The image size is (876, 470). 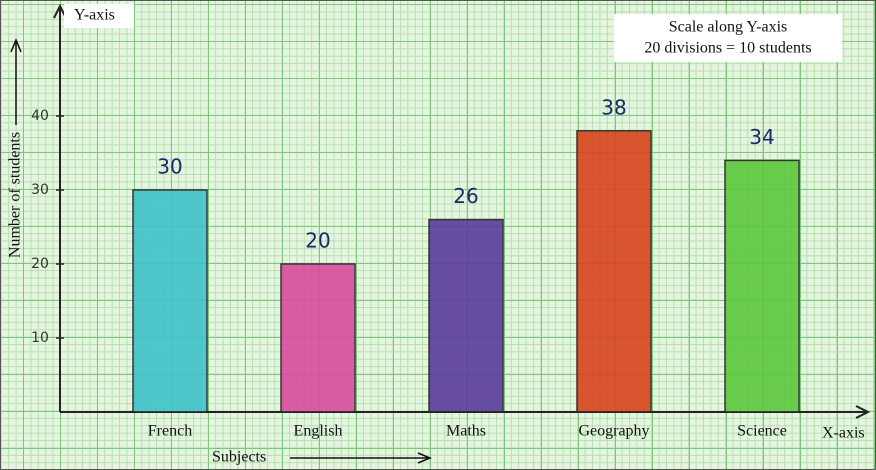 I want to click on y-axis-name-bg, so click(x=99, y=16).